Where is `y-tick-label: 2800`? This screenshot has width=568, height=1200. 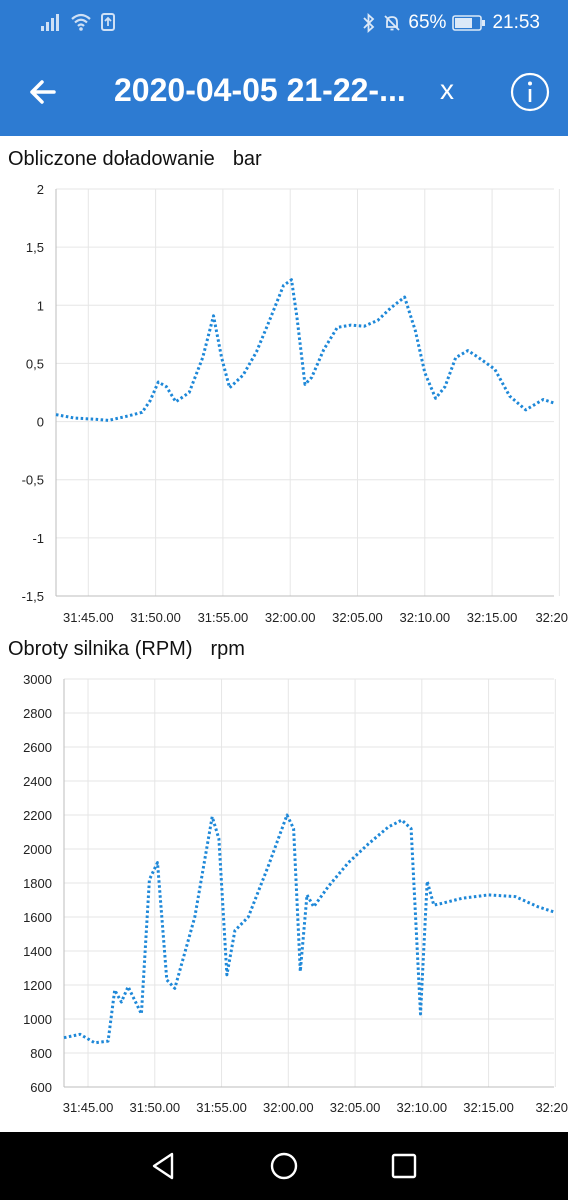 y-tick-label: 2800 is located at coordinates (37, 713).